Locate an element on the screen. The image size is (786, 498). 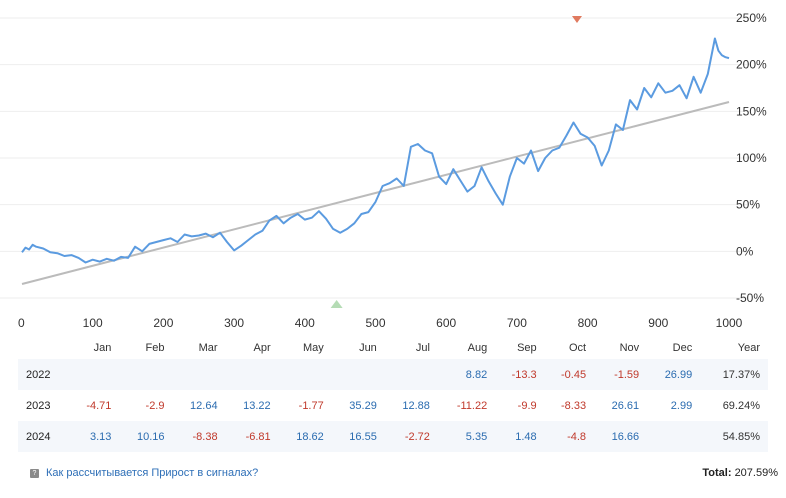
month-return-cell: 12.64 is located at coordinates (204, 405).